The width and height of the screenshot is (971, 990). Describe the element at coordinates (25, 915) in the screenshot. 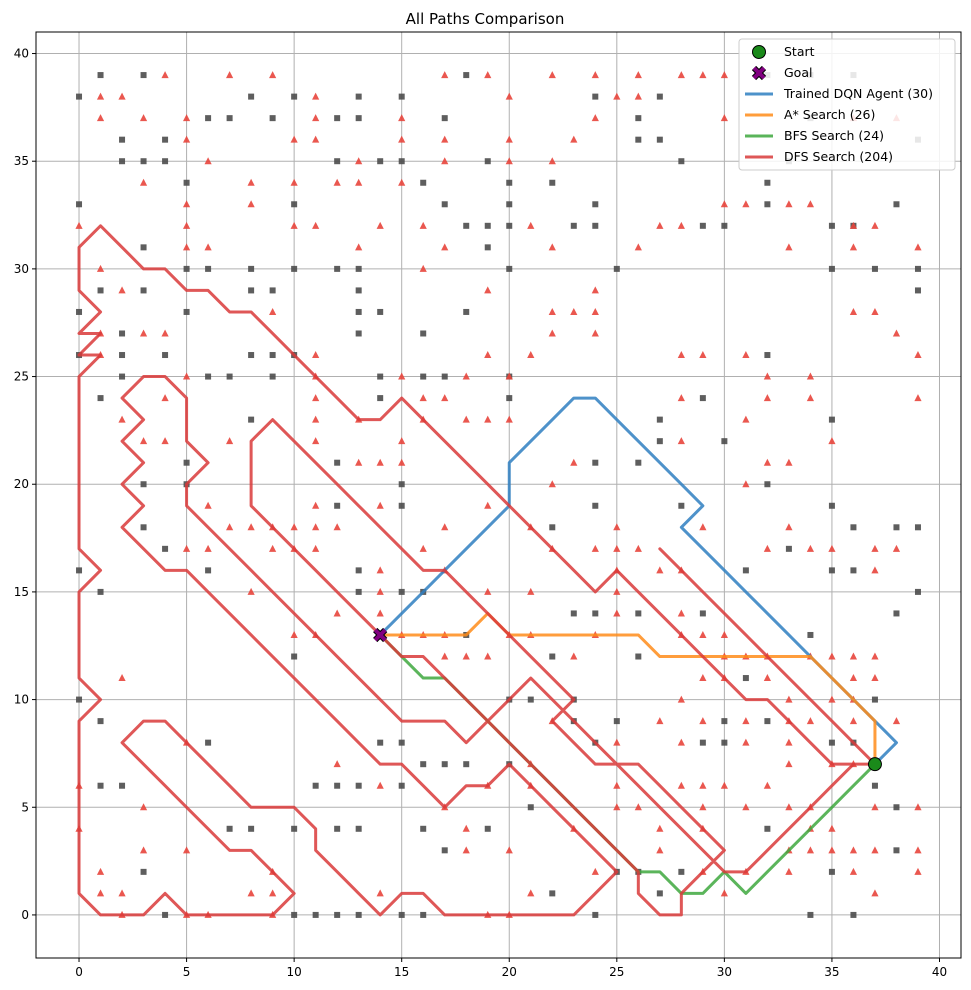

I see `y-tick-label: 0` at that location.